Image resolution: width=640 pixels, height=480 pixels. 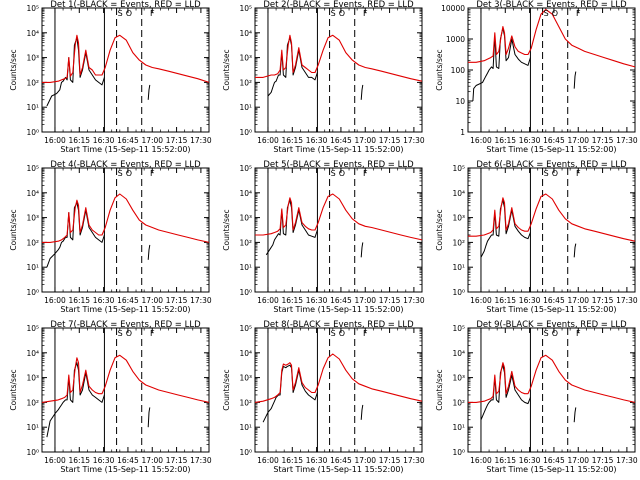 I want to click on events-series-line, so click(x=501, y=64).